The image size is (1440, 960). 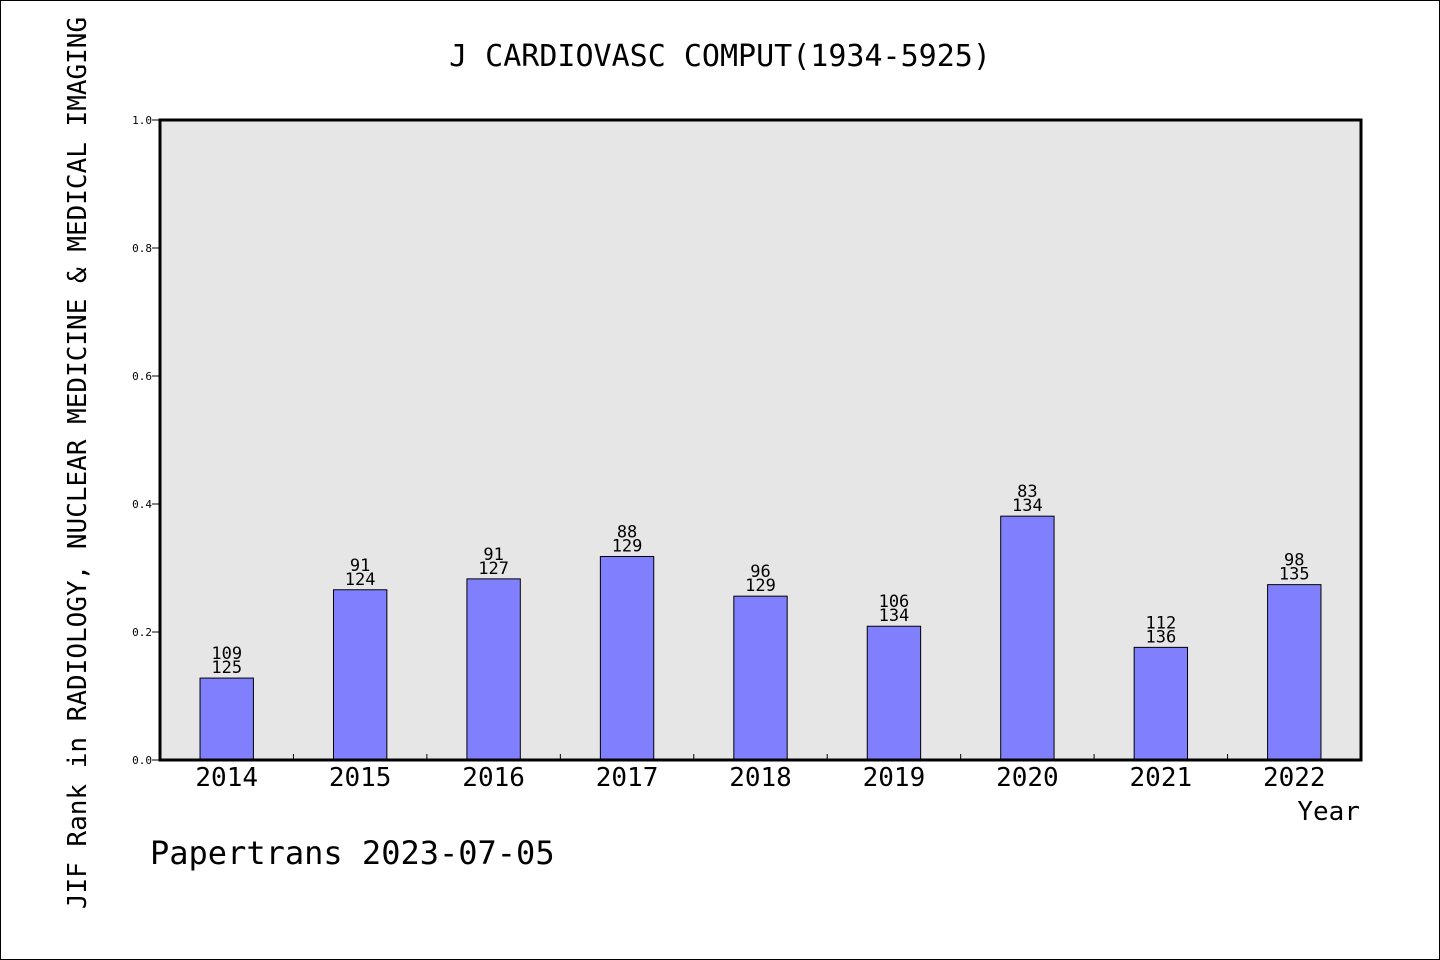 What do you see at coordinates (720, 56) in the screenshot?
I see `chart-title: J CARDIOVASC COMPUT(1934-5925)` at bounding box center [720, 56].